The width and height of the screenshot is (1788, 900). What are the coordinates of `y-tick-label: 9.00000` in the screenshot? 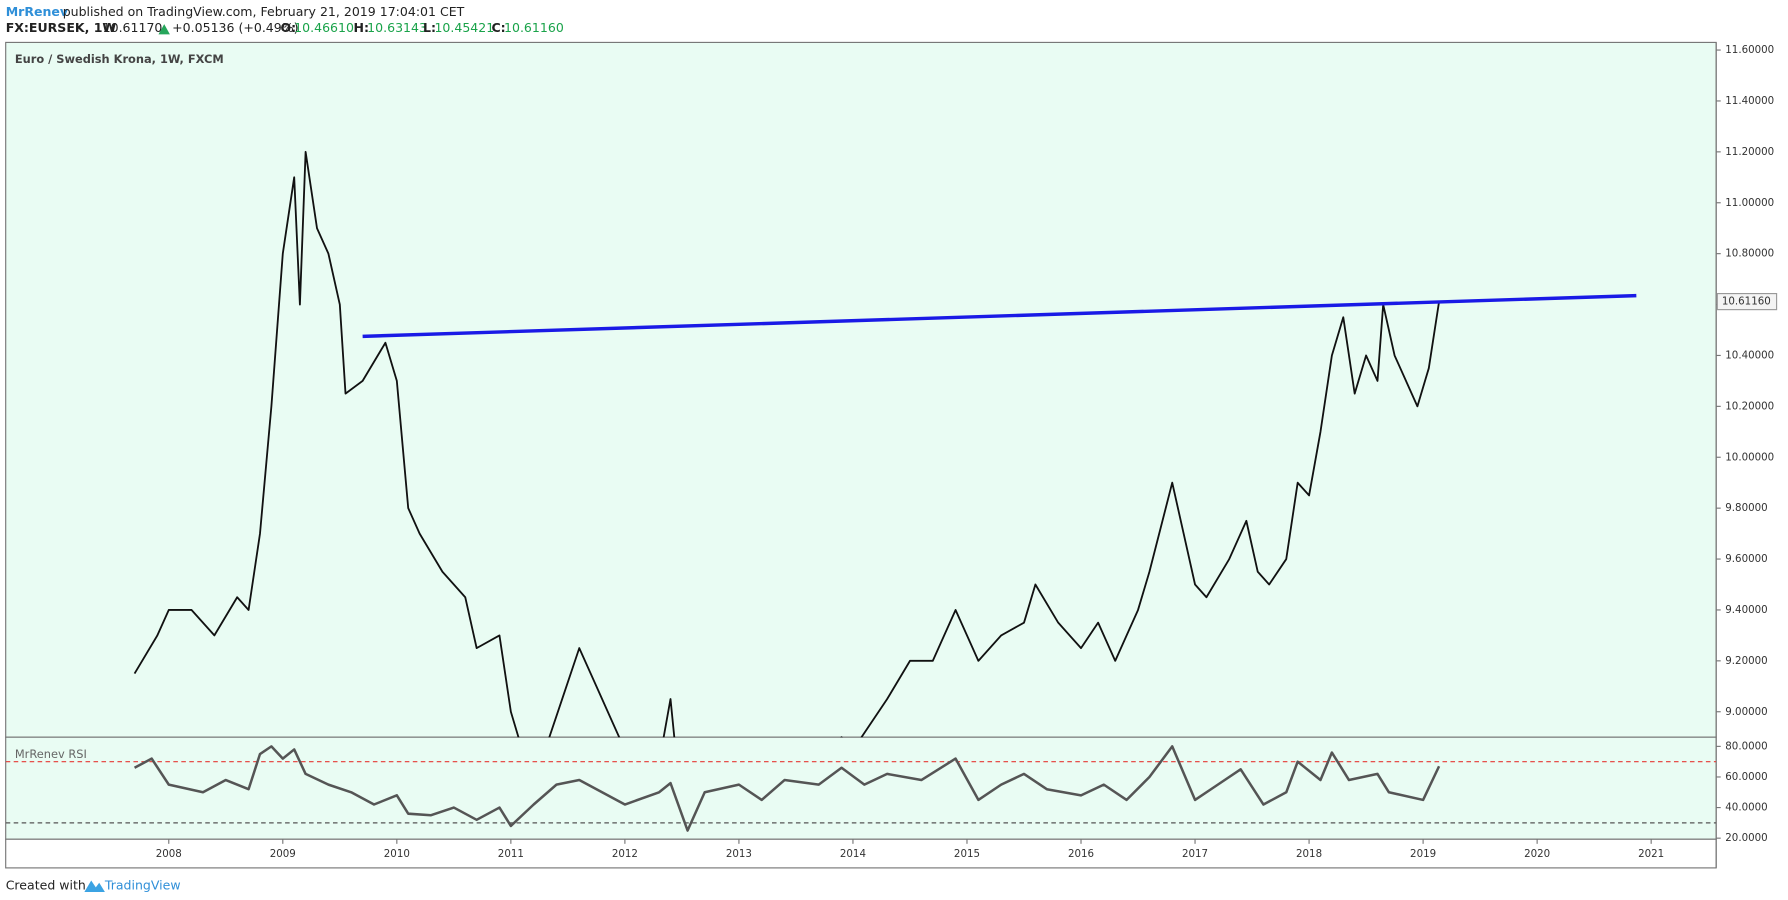 It's located at (1746, 712).